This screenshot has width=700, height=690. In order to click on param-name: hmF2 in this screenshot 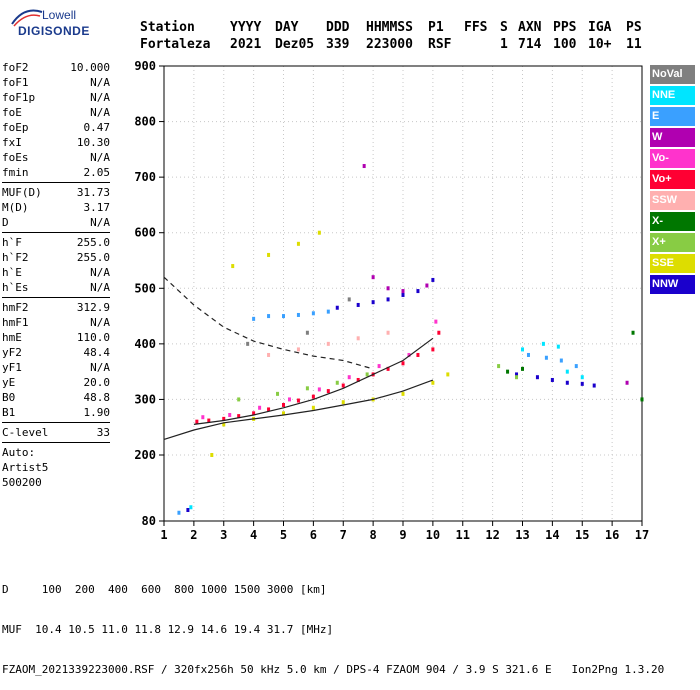, I will do `click(15, 307)`.